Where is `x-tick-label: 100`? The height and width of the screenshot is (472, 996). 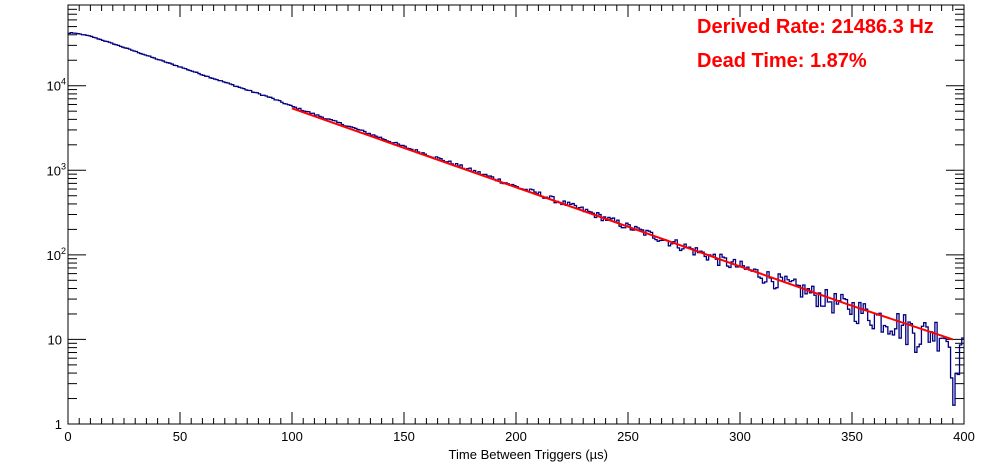
x-tick-label: 100 is located at coordinates (292, 436).